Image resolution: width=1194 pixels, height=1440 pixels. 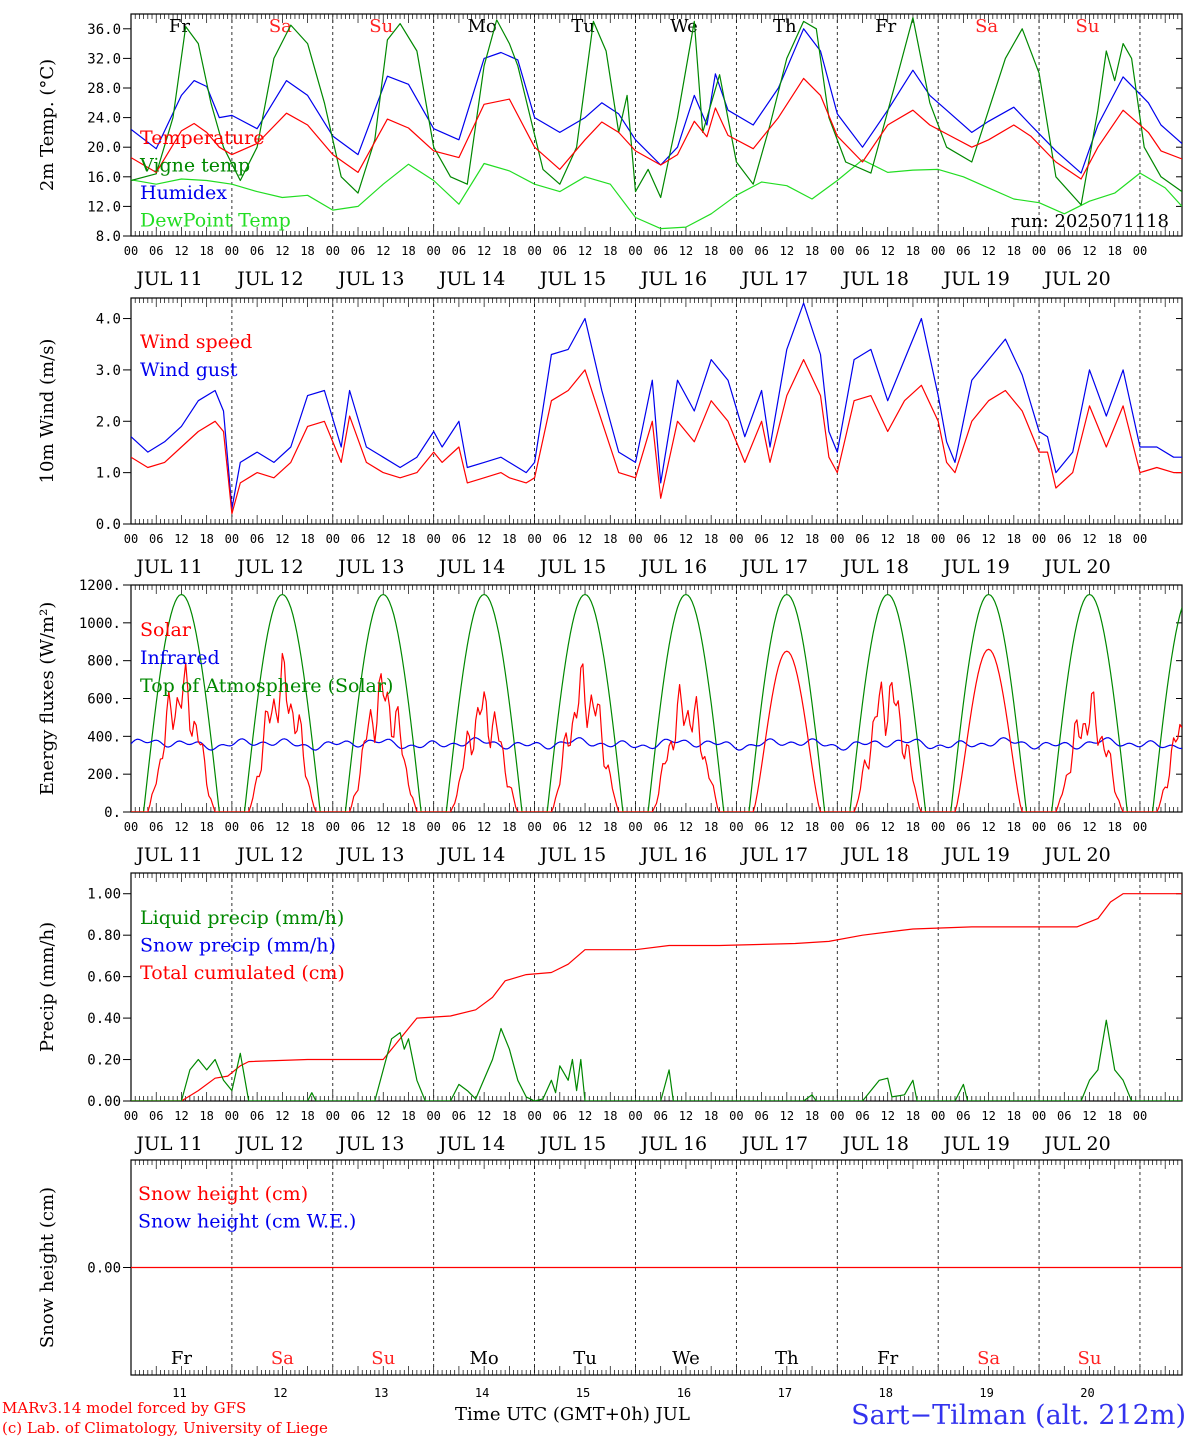 I want to click on series-line-total-cumulated-cm-, so click(x=656, y=997).